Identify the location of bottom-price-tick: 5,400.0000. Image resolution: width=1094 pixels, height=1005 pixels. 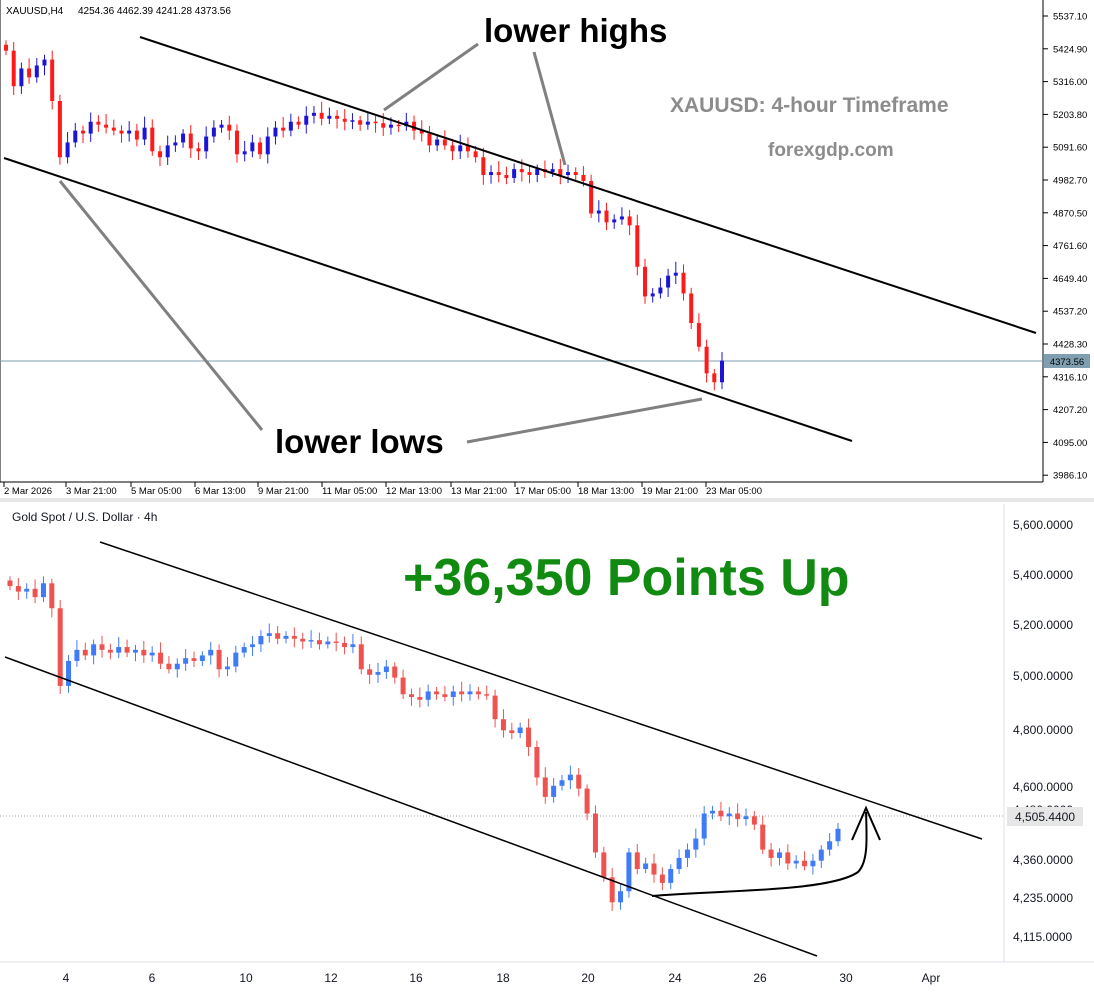
(1043, 575).